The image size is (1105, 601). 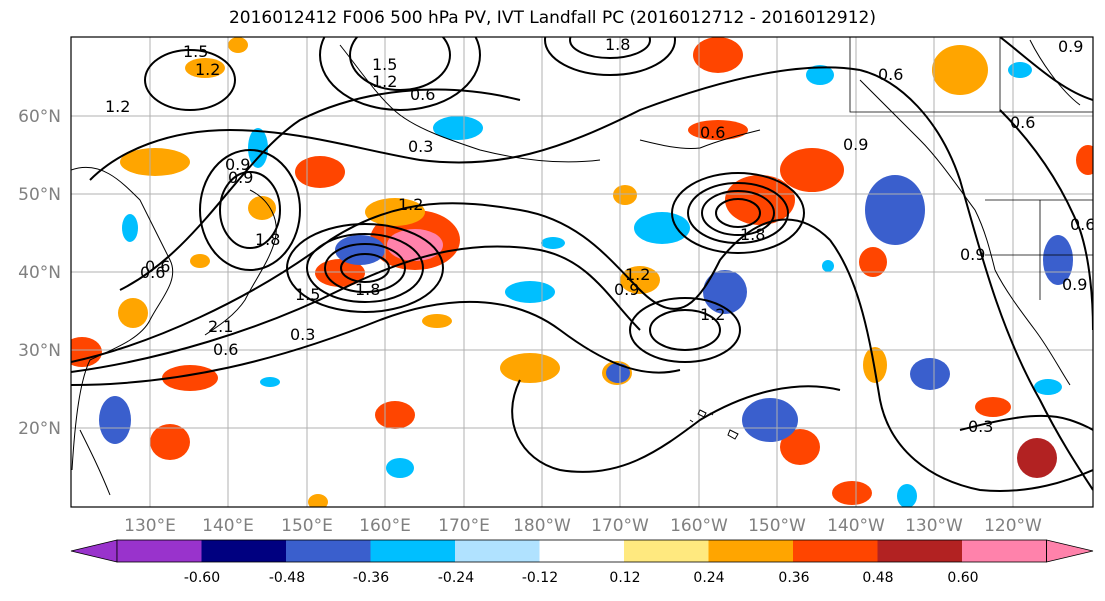 I want to click on lon-label: 160°E, so click(x=385, y=526).